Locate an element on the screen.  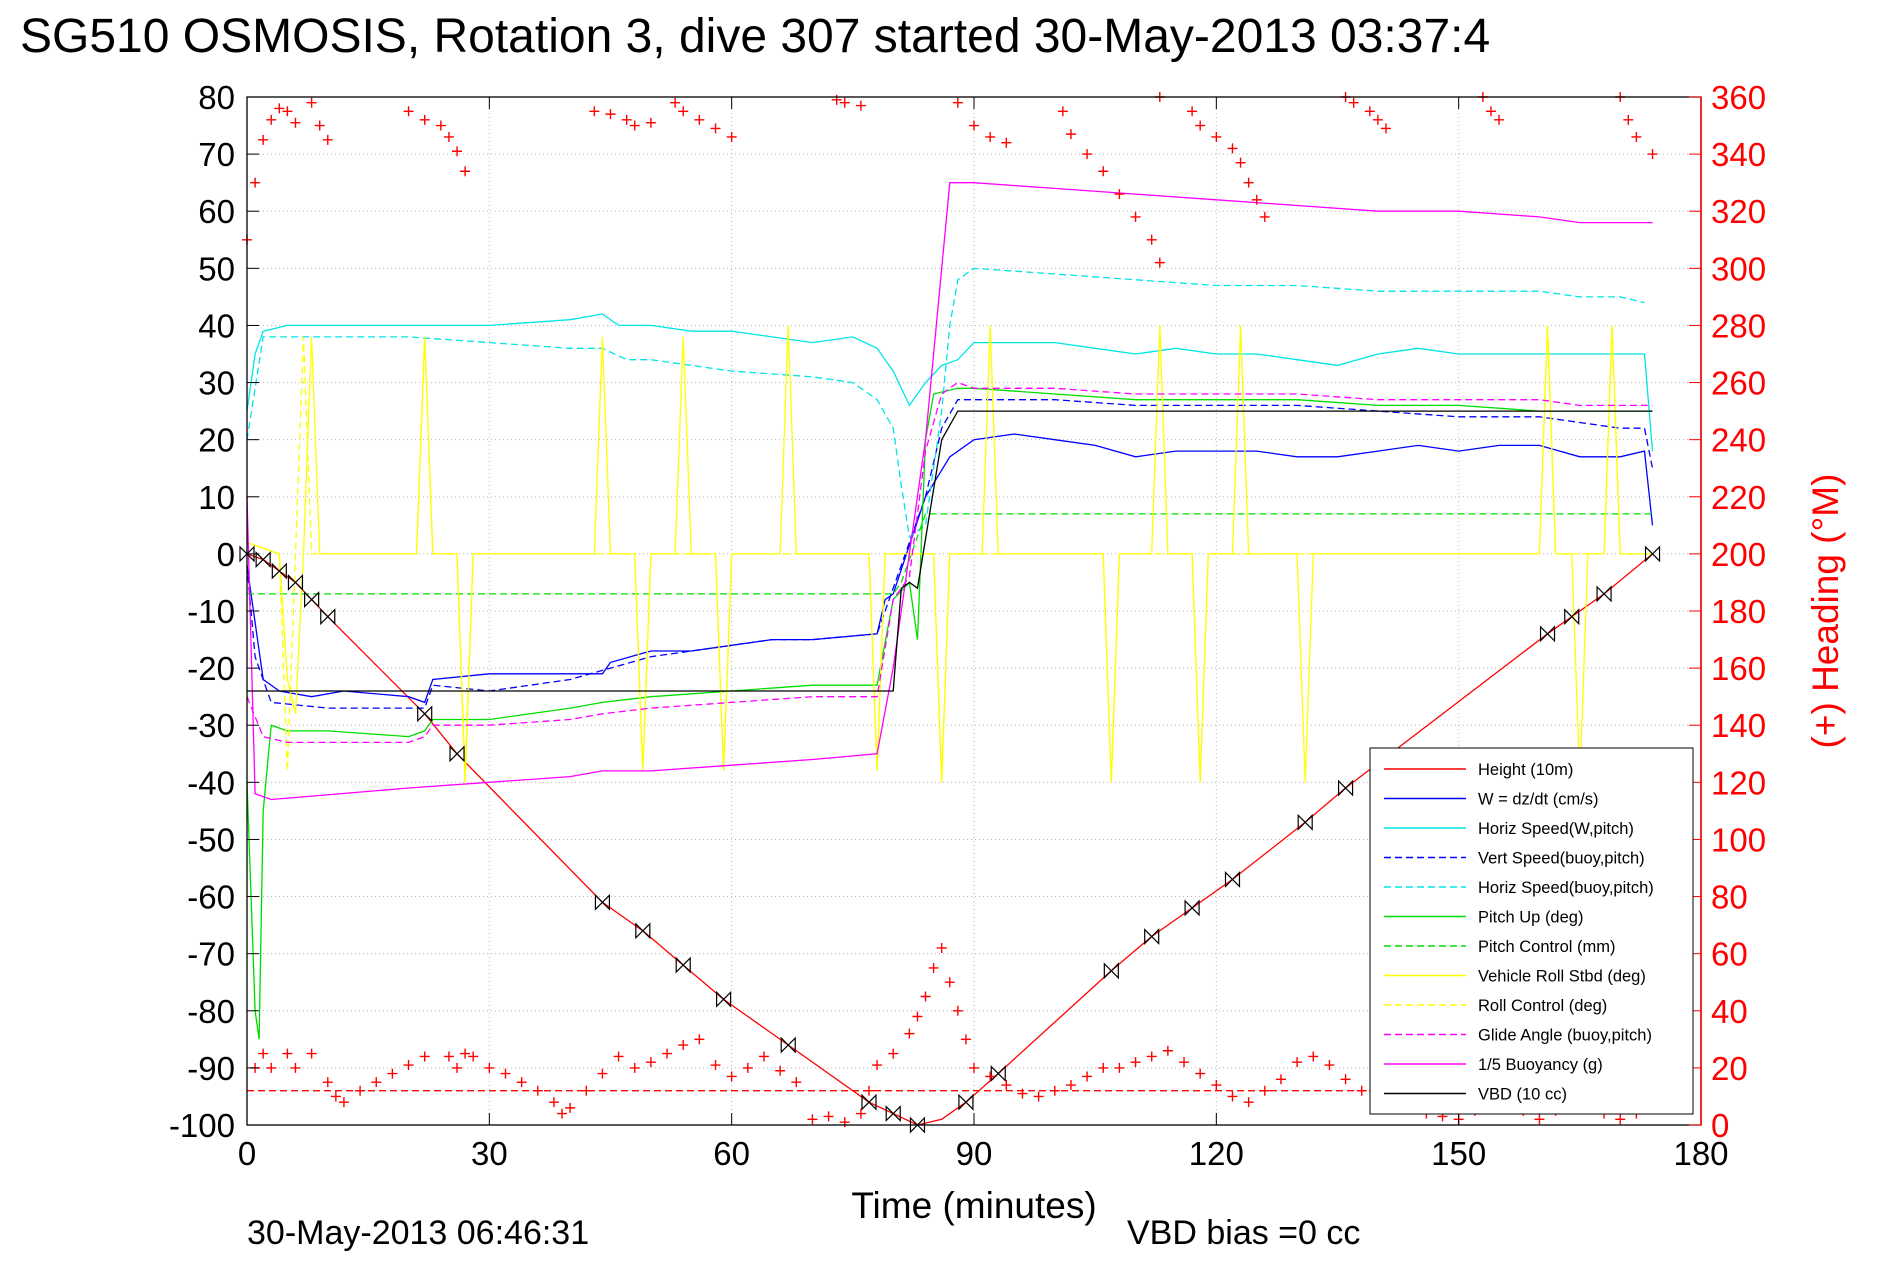
y-right-tick-label: 220 is located at coordinates (1738, 497).